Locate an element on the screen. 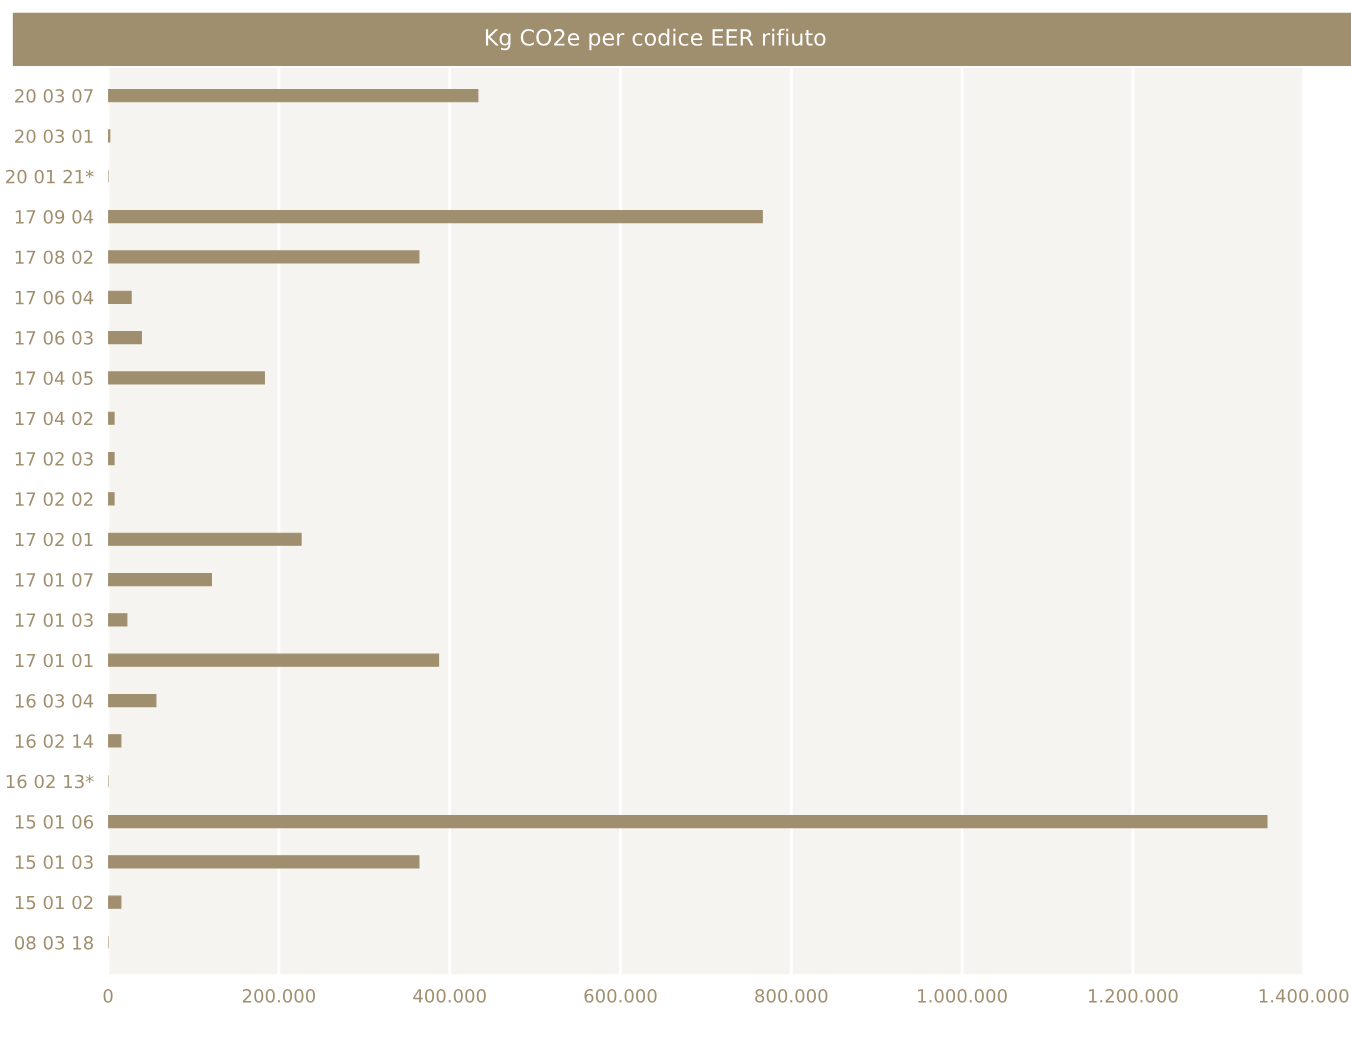 The width and height of the screenshot is (1351, 1037). y-tick-label: 16 03 04 is located at coordinates (54, 701).